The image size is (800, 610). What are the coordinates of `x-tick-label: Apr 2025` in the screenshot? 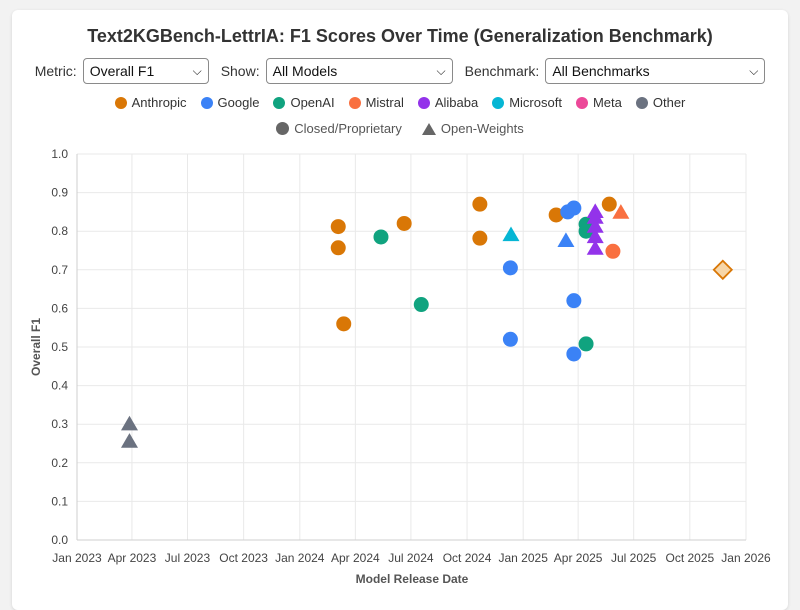 It's located at (578, 558).